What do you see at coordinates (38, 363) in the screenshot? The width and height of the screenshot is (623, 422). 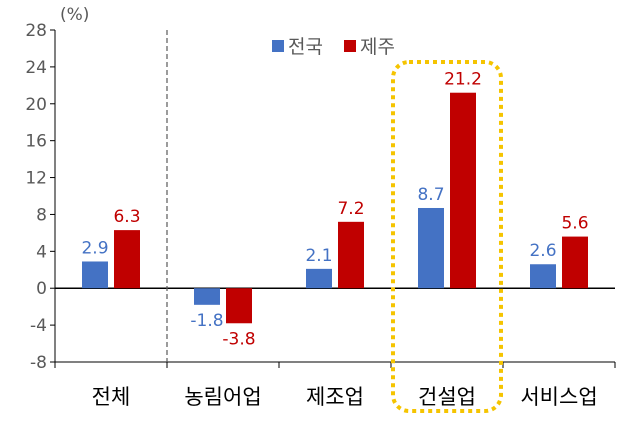 I see `y-tick-label: -8` at bounding box center [38, 363].